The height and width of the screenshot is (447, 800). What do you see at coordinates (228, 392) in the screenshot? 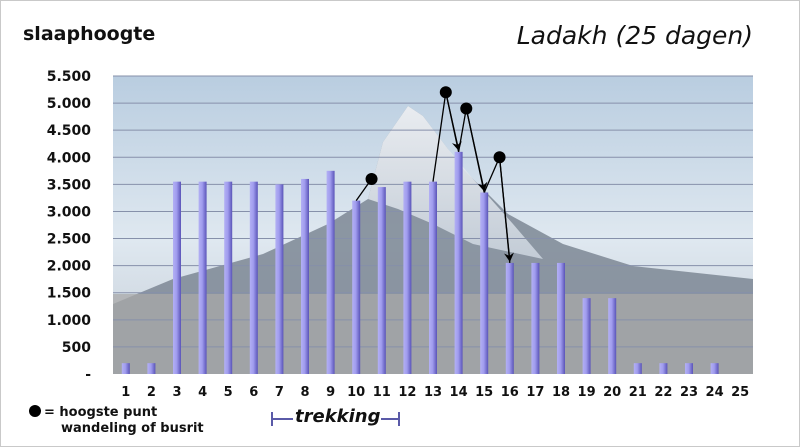
I see `x-tick-label: 5` at bounding box center [228, 392].